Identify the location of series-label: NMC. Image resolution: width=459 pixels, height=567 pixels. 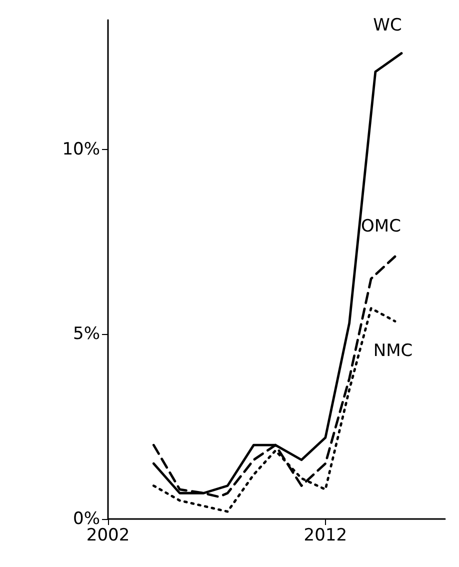
(393, 351).